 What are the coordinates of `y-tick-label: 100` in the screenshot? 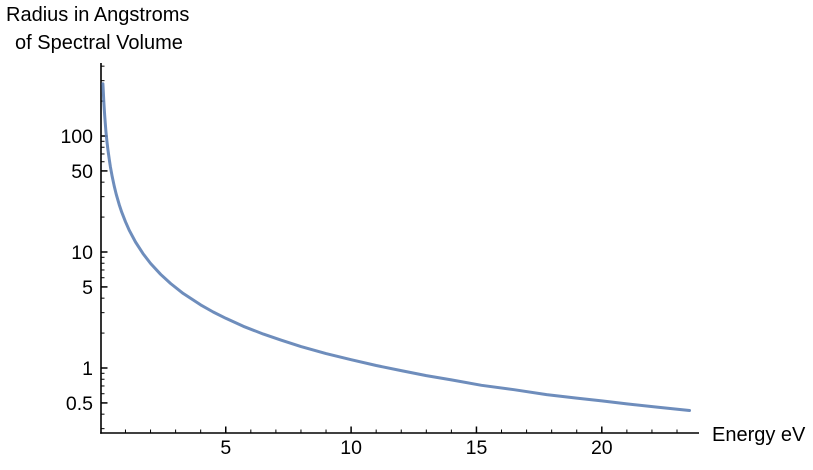 It's located at (76, 137).